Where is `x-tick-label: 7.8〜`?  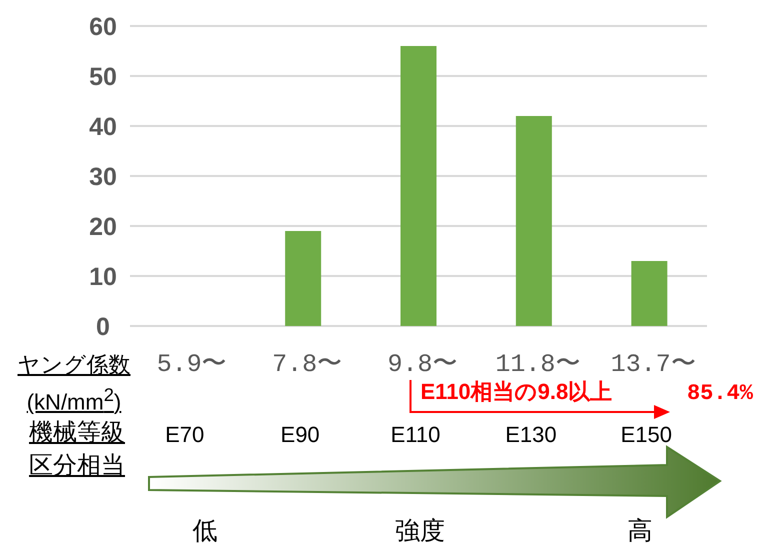 x-tick-label: 7.8〜 is located at coordinates (307, 364).